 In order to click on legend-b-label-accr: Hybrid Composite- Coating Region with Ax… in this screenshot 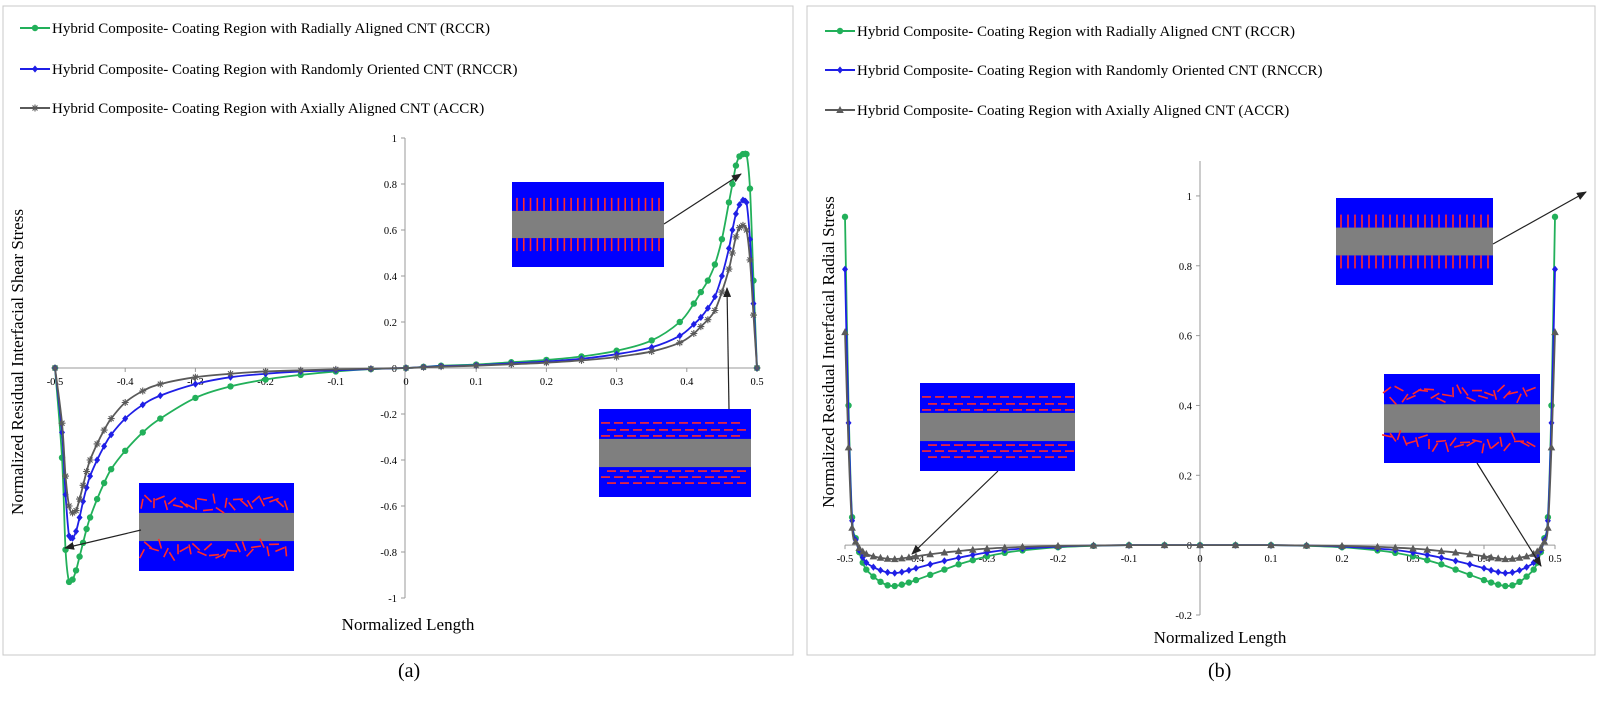, I will do `click(1073, 111)`.